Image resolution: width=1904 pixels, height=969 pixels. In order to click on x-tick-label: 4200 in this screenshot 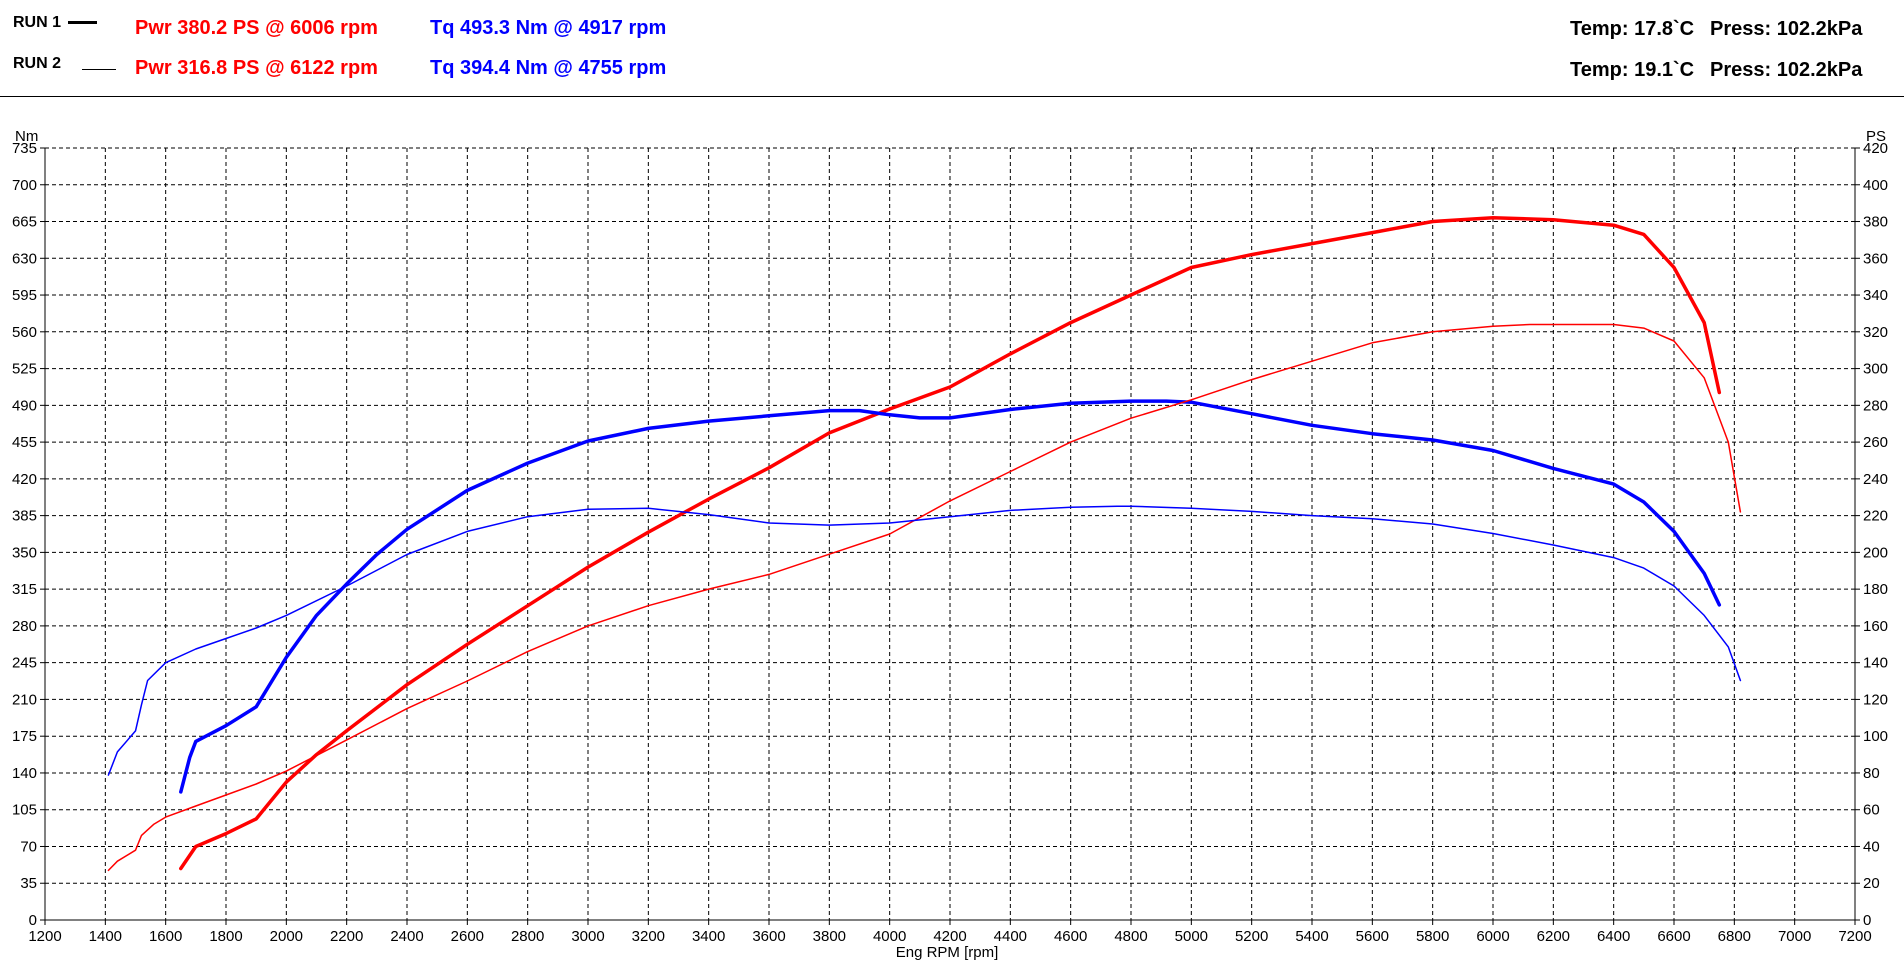, I will do `click(949, 936)`.